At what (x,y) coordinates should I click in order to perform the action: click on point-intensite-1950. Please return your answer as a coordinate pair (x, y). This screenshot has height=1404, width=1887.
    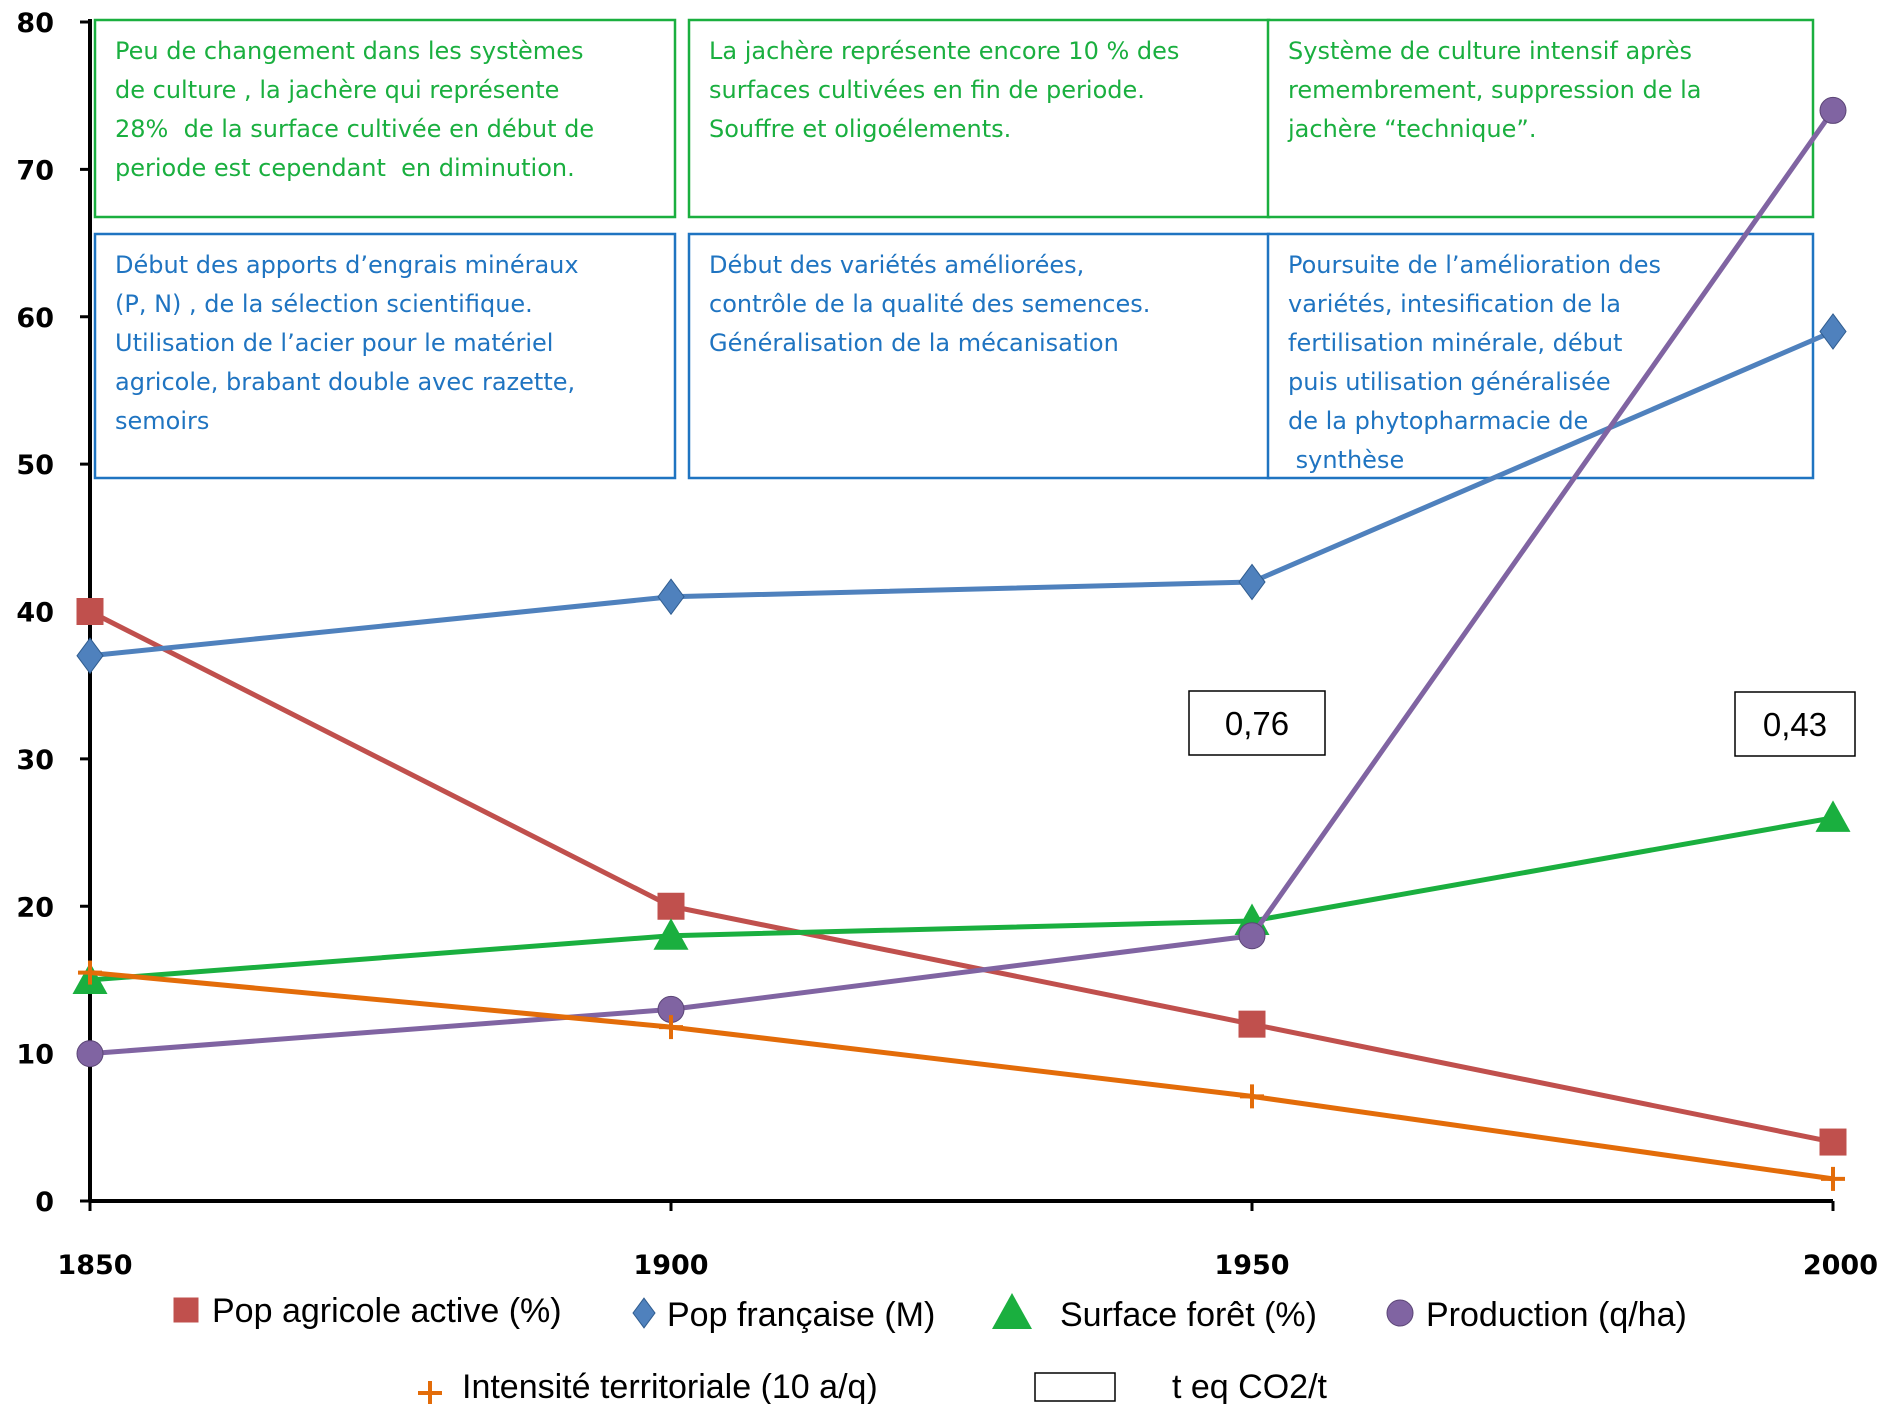
    Looking at the image, I should click on (1252, 1096).